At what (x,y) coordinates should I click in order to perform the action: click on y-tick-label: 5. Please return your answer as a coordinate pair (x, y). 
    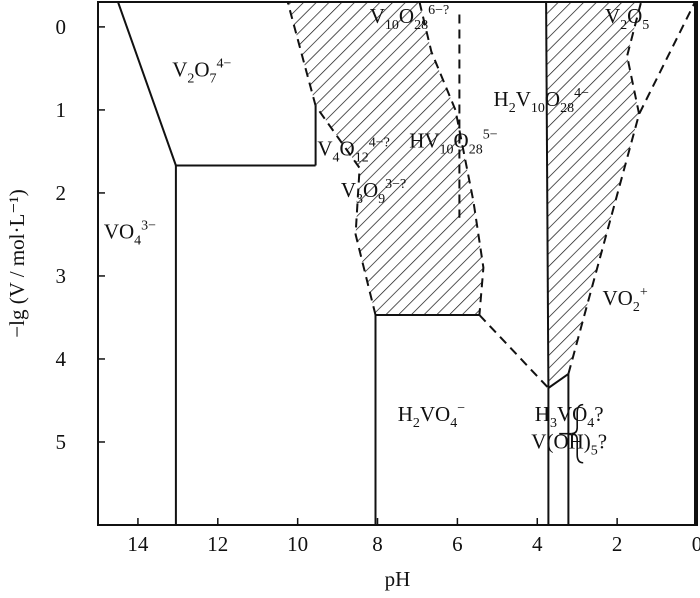
    Looking at the image, I should click on (61, 442).